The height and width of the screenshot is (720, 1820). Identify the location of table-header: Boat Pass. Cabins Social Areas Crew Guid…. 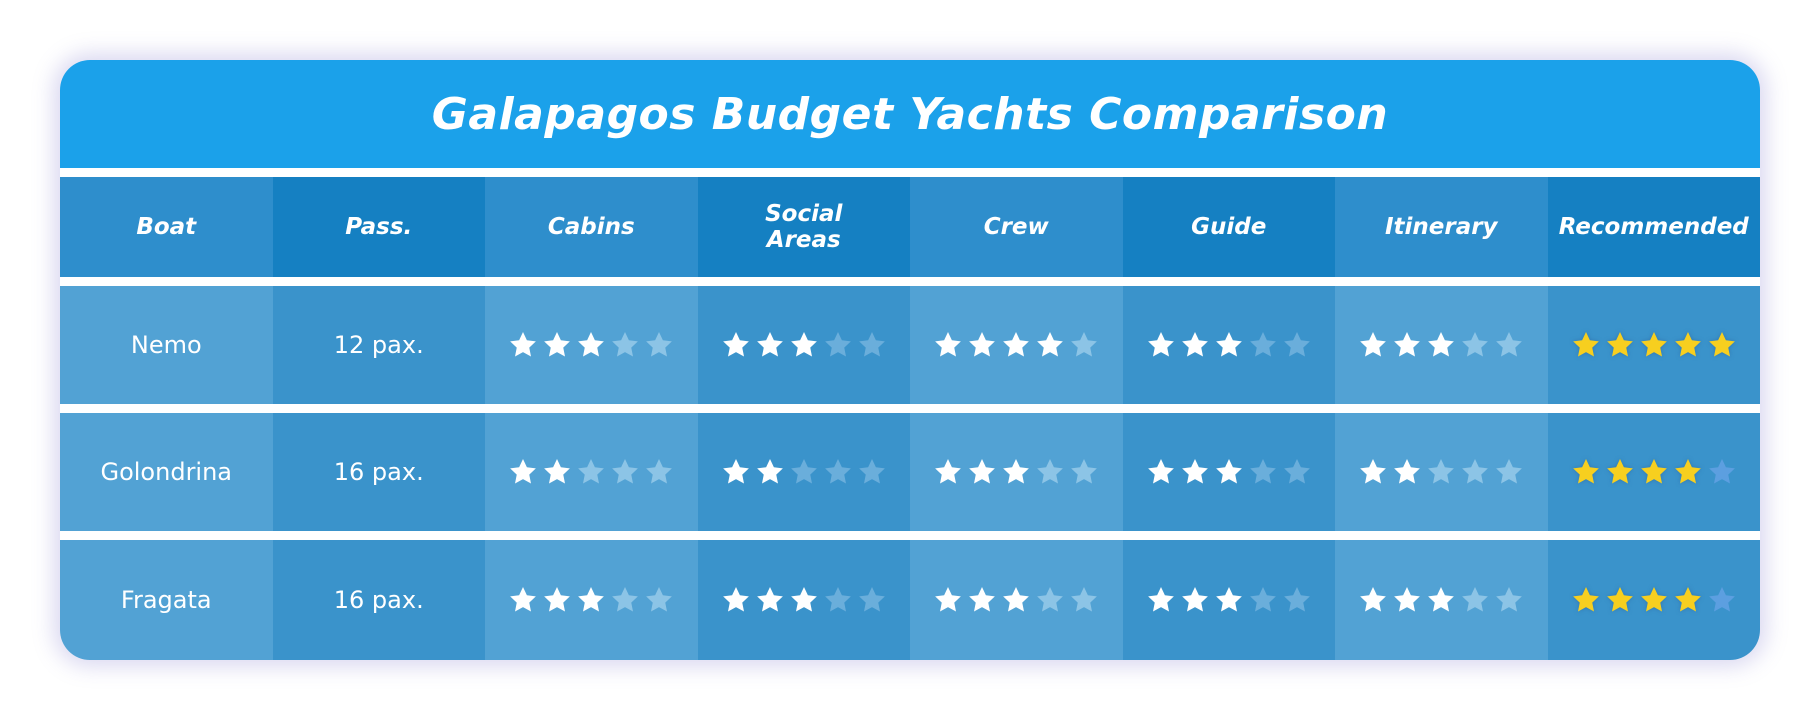
(910, 227).